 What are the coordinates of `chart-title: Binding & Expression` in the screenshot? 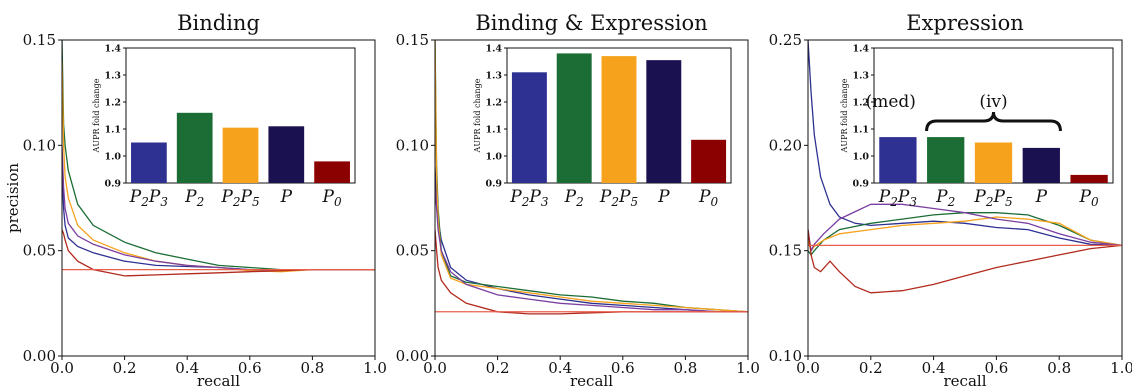 It's located at (591, 23).